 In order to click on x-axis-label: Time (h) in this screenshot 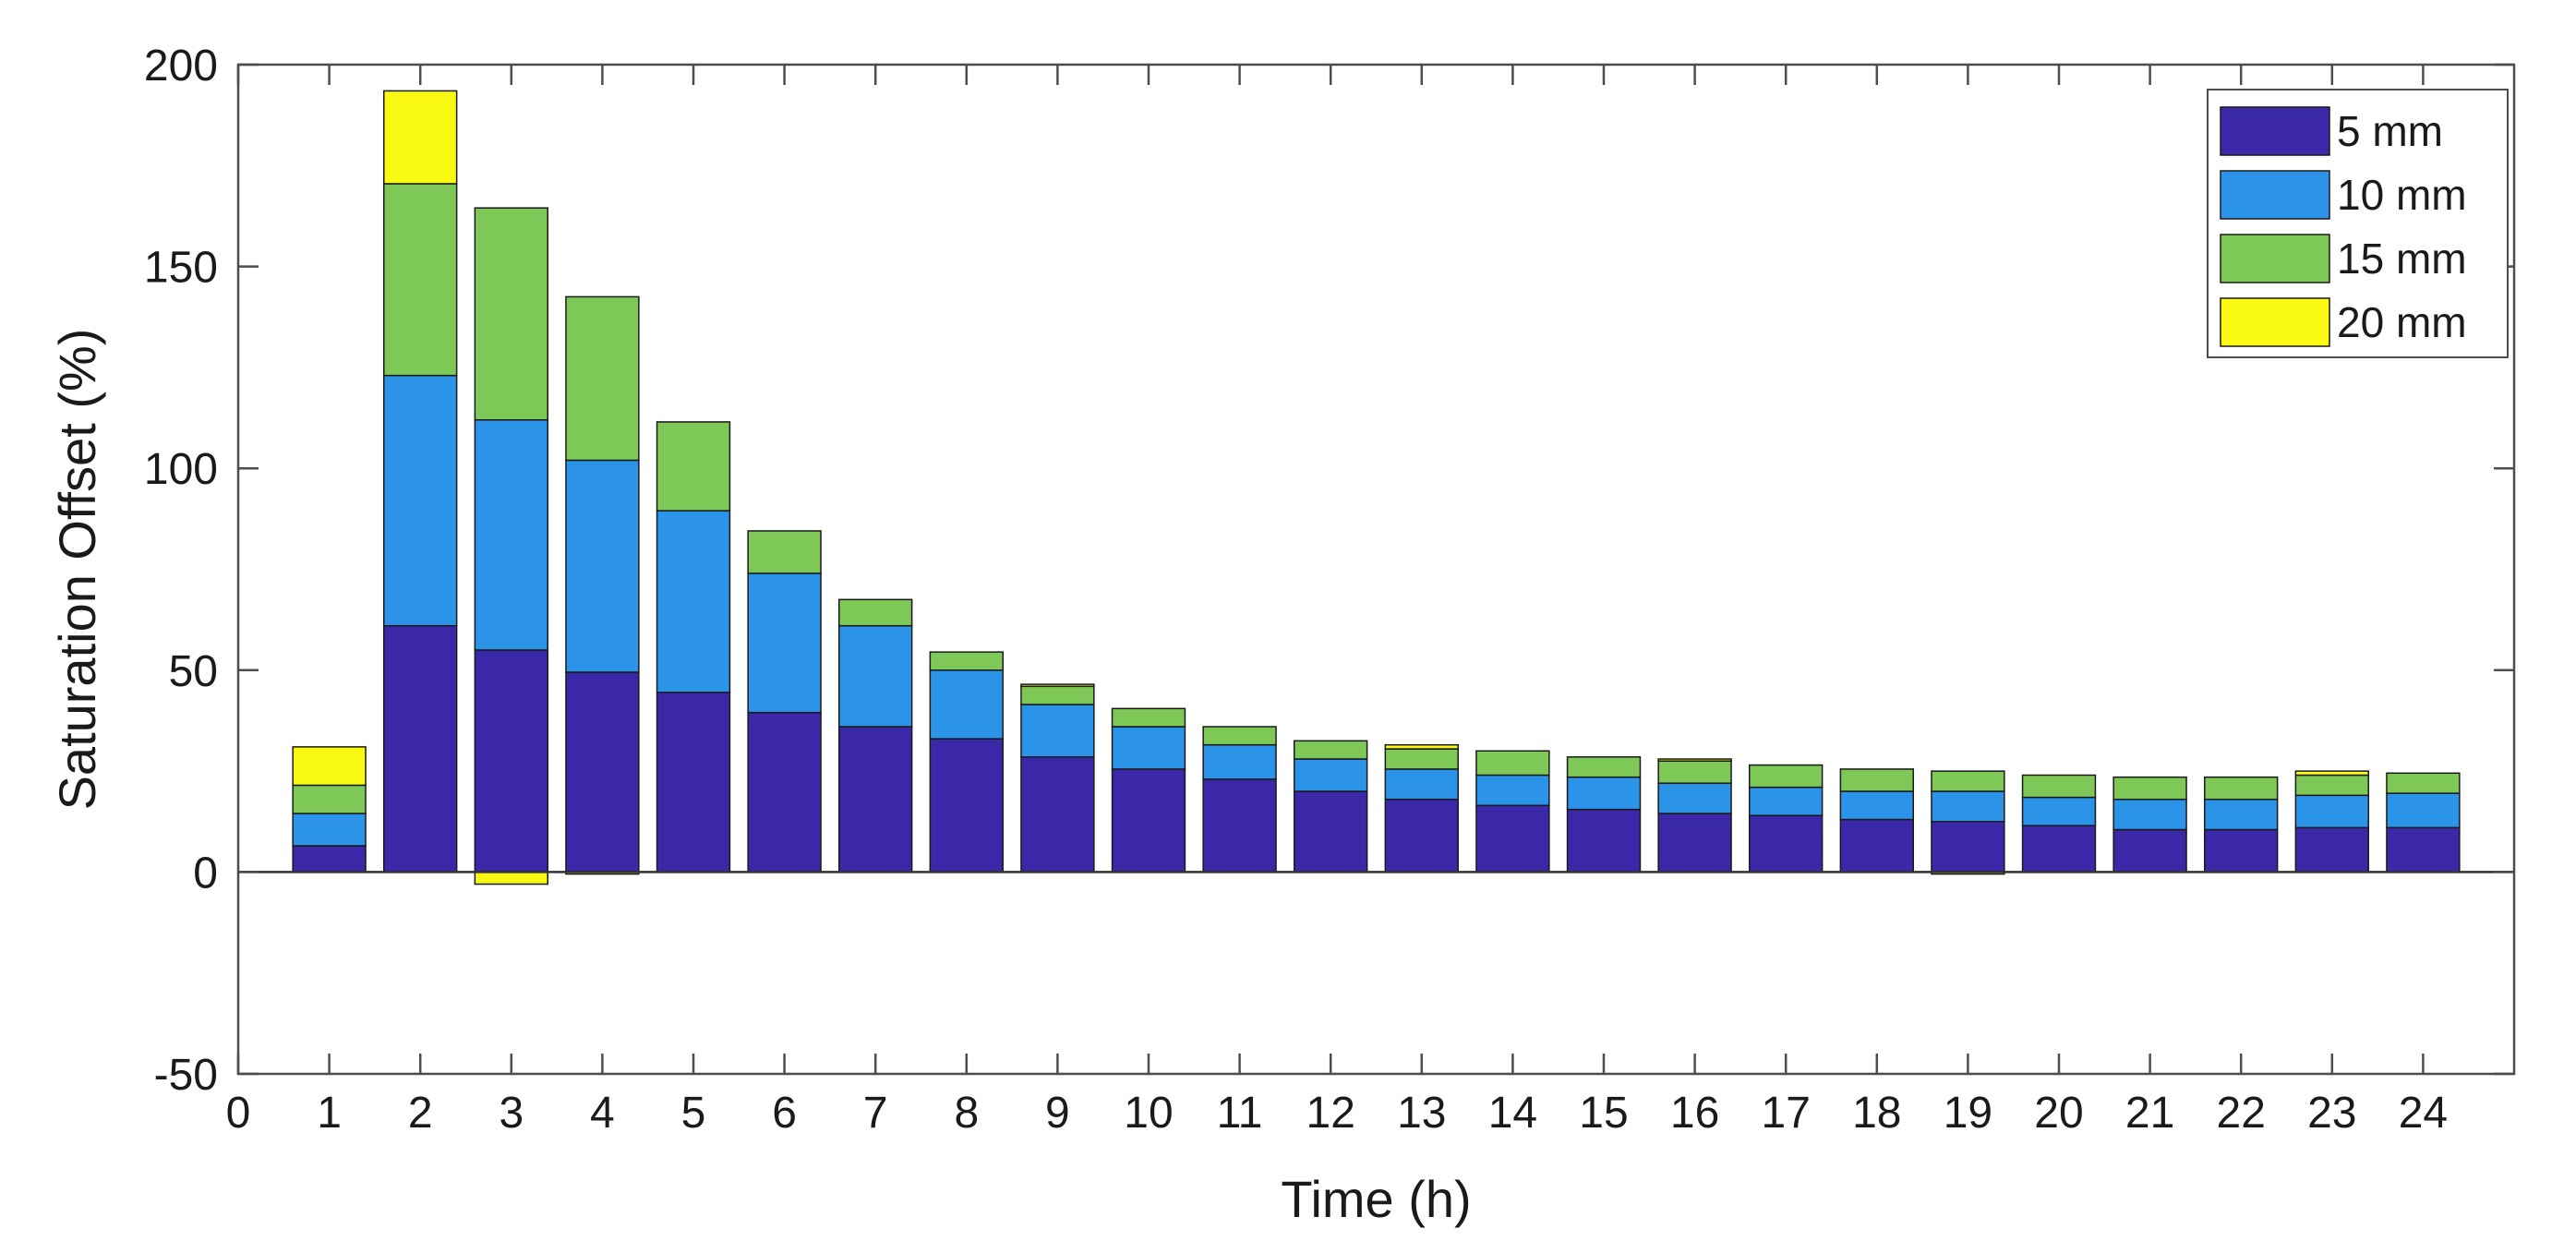, I will do `click(1376, 1199)`.